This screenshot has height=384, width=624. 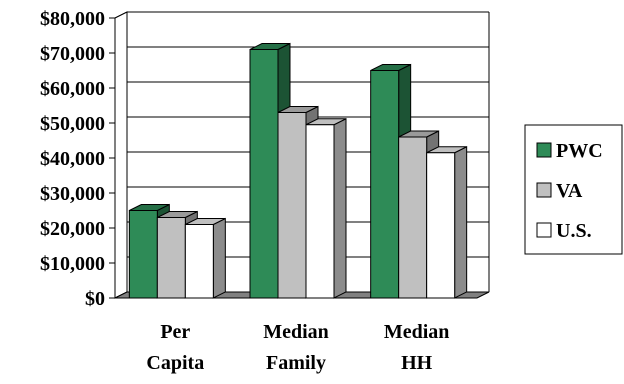 What do you see at coordinates (574, 231) in the screenshot?
I see `legend-label: U.S.` at bounding box center [574, 231].